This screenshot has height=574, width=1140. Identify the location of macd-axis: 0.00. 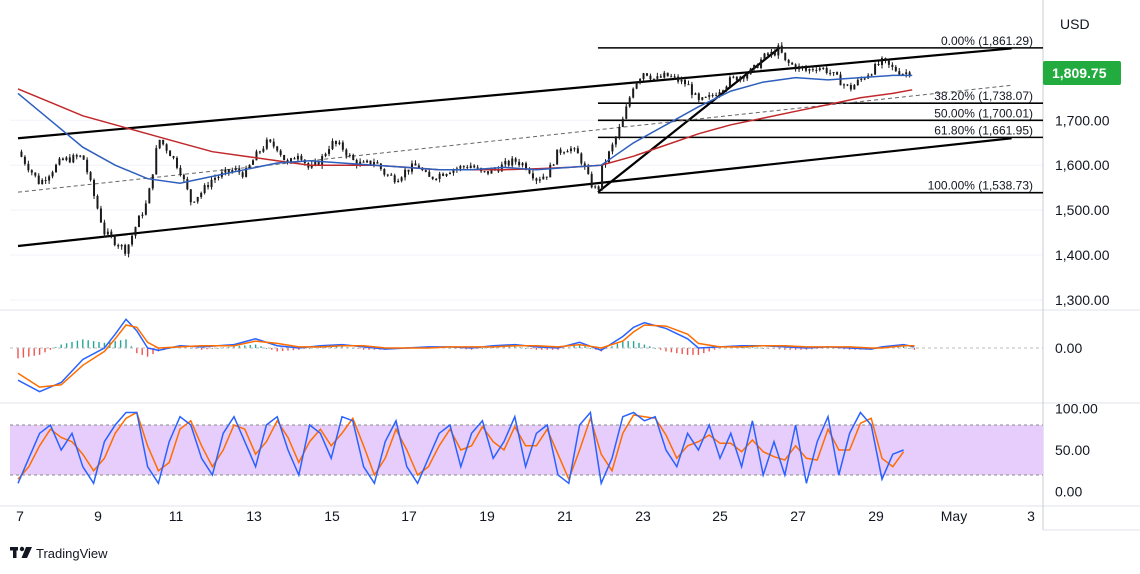
(1068, 348).